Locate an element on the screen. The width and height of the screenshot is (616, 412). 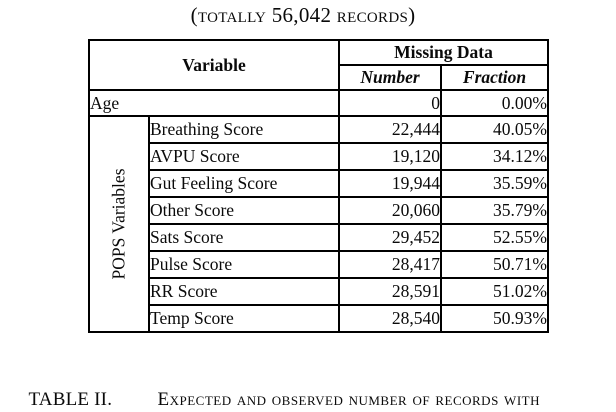
table-row: Temp Score 28,540 50.93% is located at coordinates (319, 318).